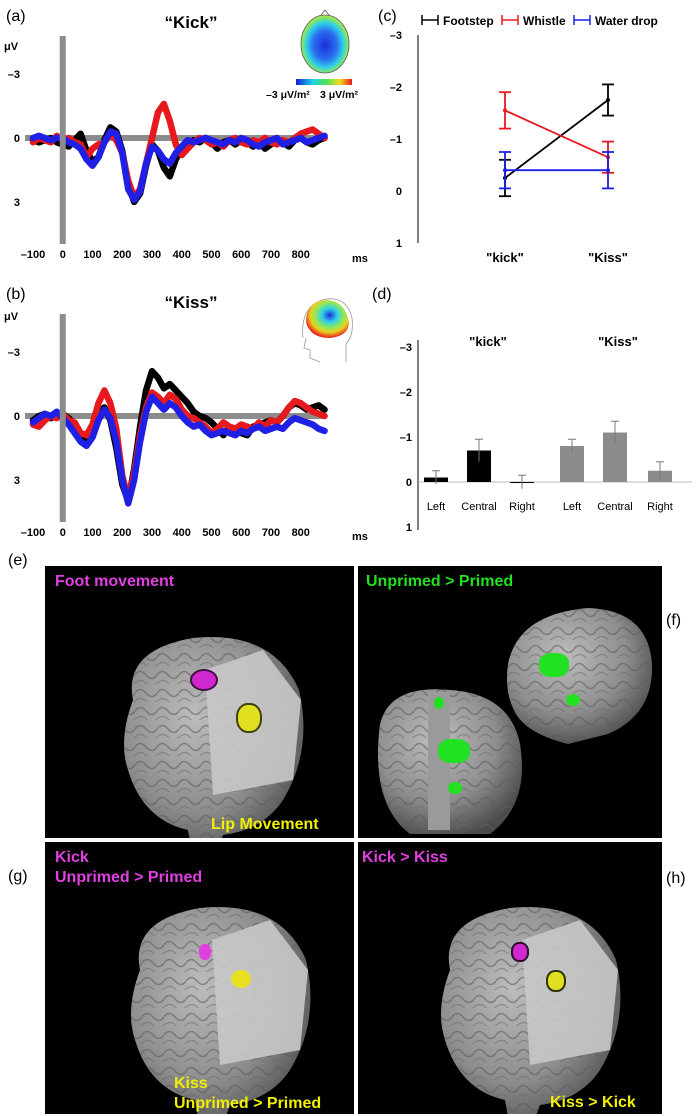 Image resolution: width=698 pixels, height=1116 pixels. I want to click on kick-activation, so click(205, 952).